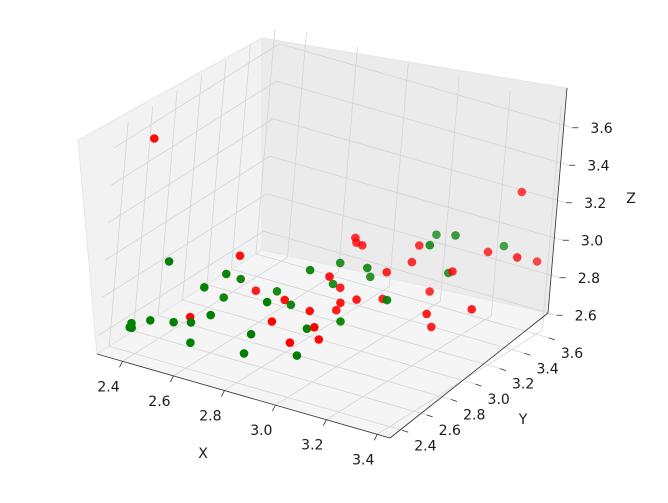 Image resolution: width=668 pixels, height=503 pixels. Describe the element at coordinates (631, 199) in the screenshot. I see `z-axis-label: Z` at that location.